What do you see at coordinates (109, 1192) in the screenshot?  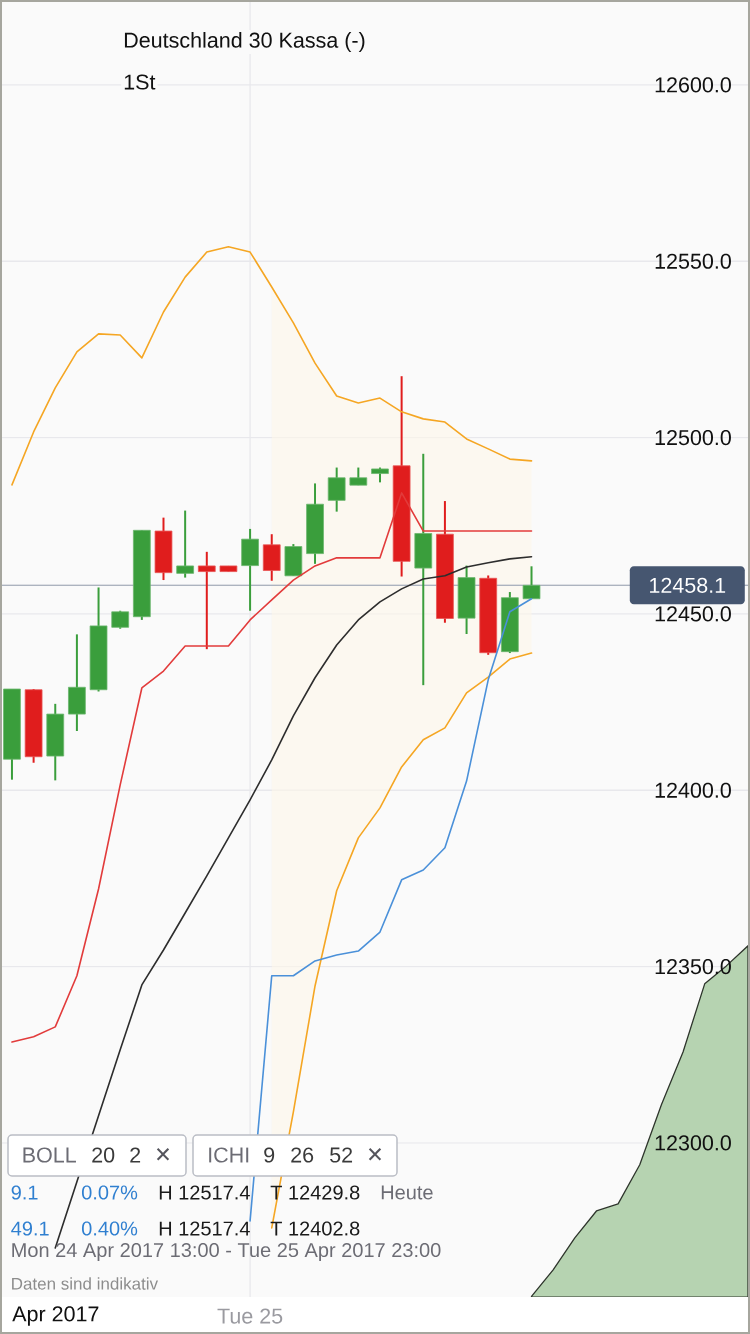 I see `annotation: 0.07%` at bounding box center [109, 1192].